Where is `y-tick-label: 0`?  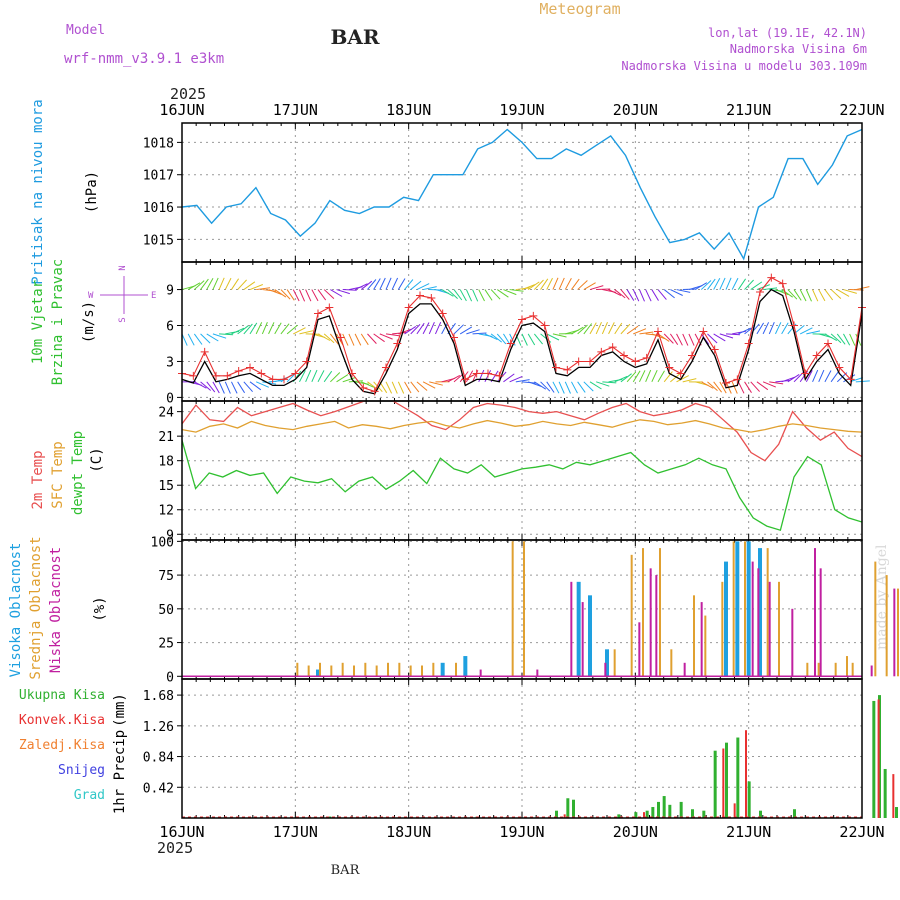 y-tick-label: 0 is located at coordinates (170, 677).